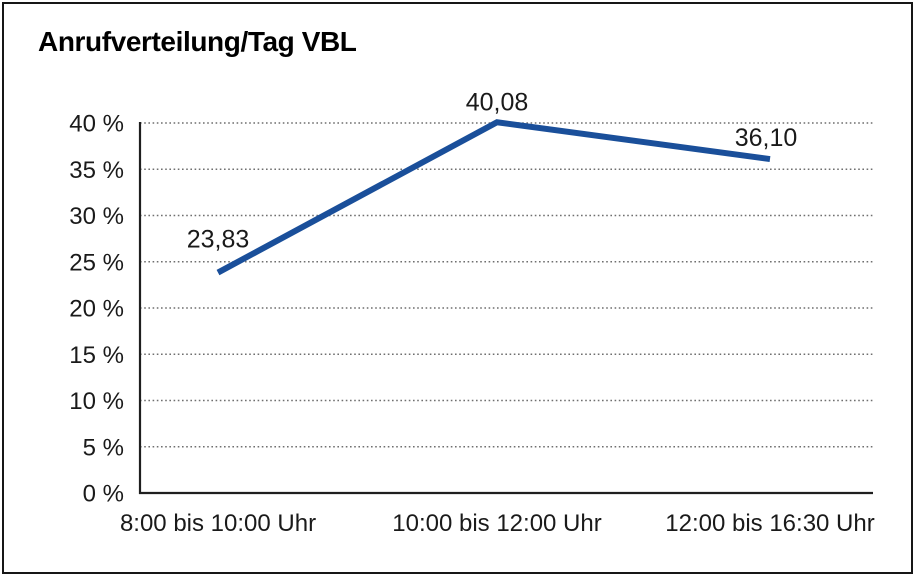  Describe the element at coordinates (96, 216) in the screenshot. I see `y-tick-label: 30 %` at that location.